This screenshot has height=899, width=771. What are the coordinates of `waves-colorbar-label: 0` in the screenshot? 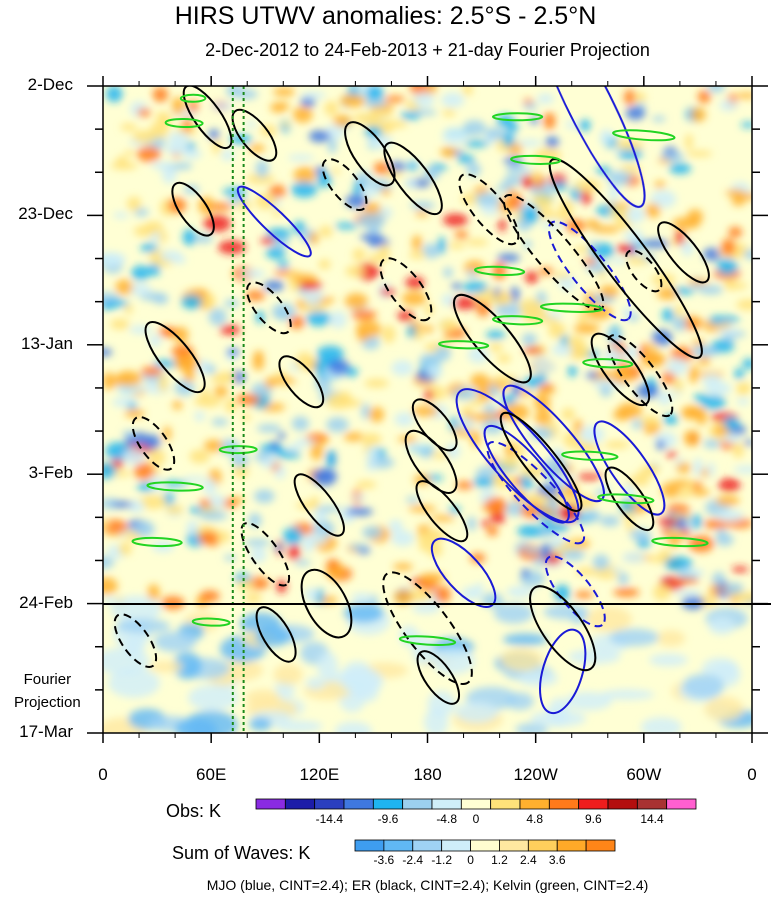 It's located at (470, 860).